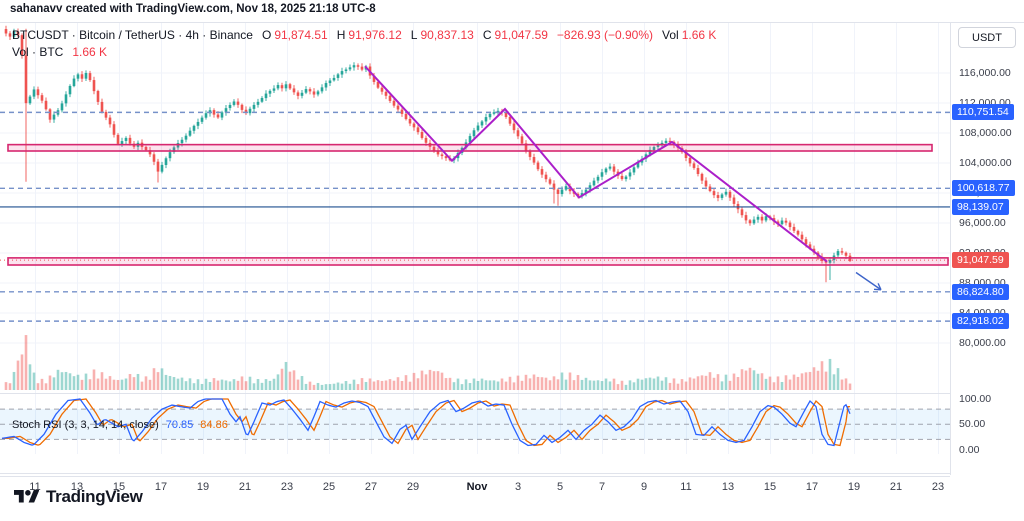 This screenshot has height=521, width=1024. I want to click on stoch-rsi-title: Stoch RSI (3, 3, 14, 14, close), so click(85, 425).